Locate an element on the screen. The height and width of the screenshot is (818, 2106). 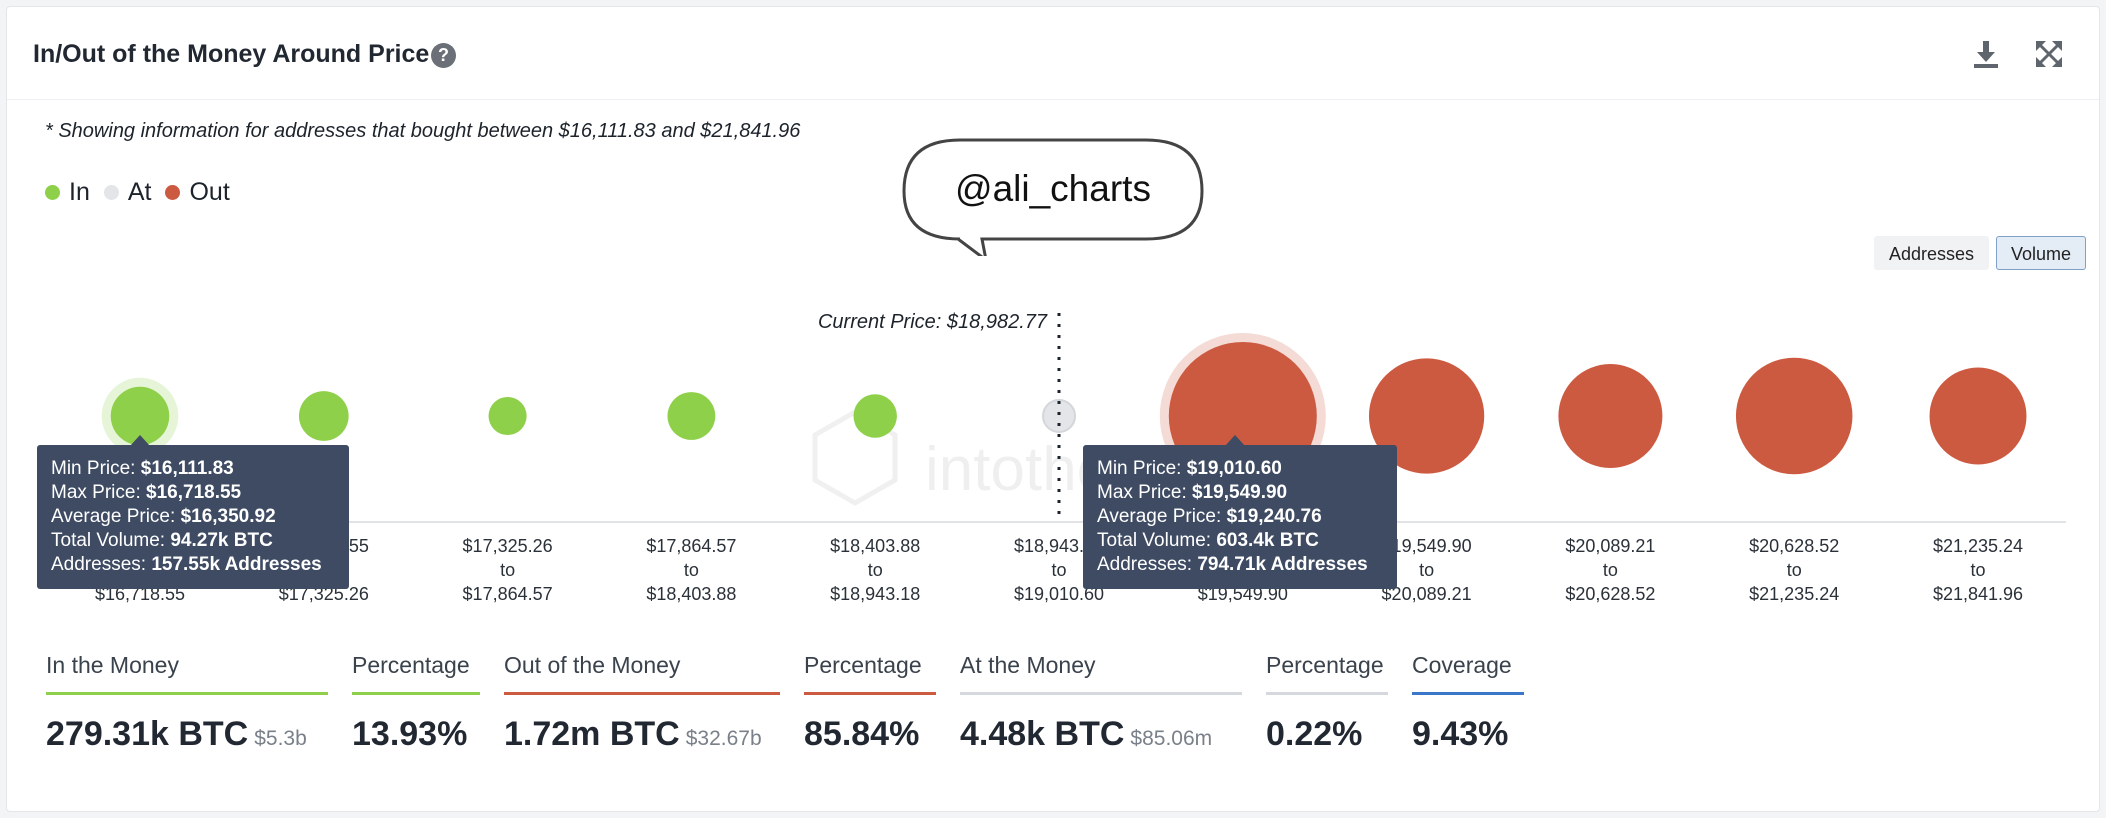
tooltip-row: Total Volume: 94.27k BTC is located at coordinates (162, 540).